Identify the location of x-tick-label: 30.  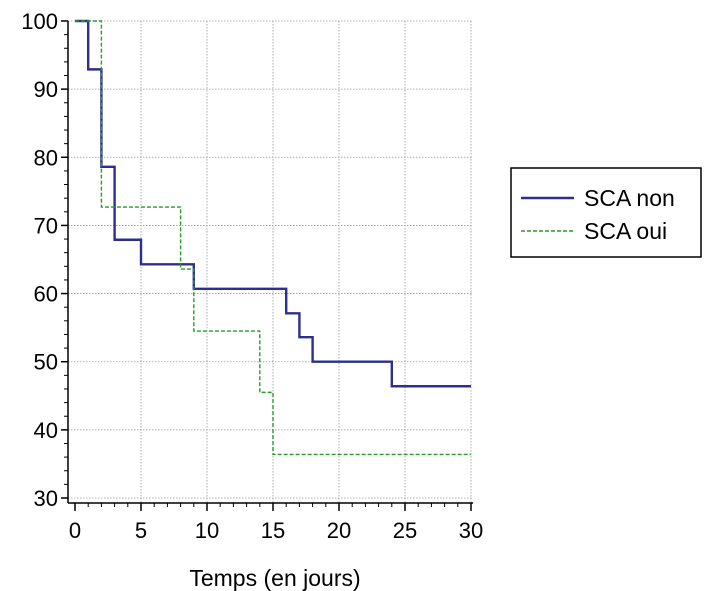
(471, 530).